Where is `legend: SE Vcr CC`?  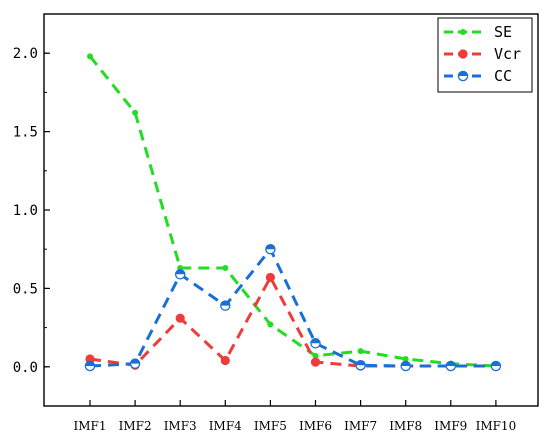 legend: SE Vcr CC is located at coordinates (485, 55).